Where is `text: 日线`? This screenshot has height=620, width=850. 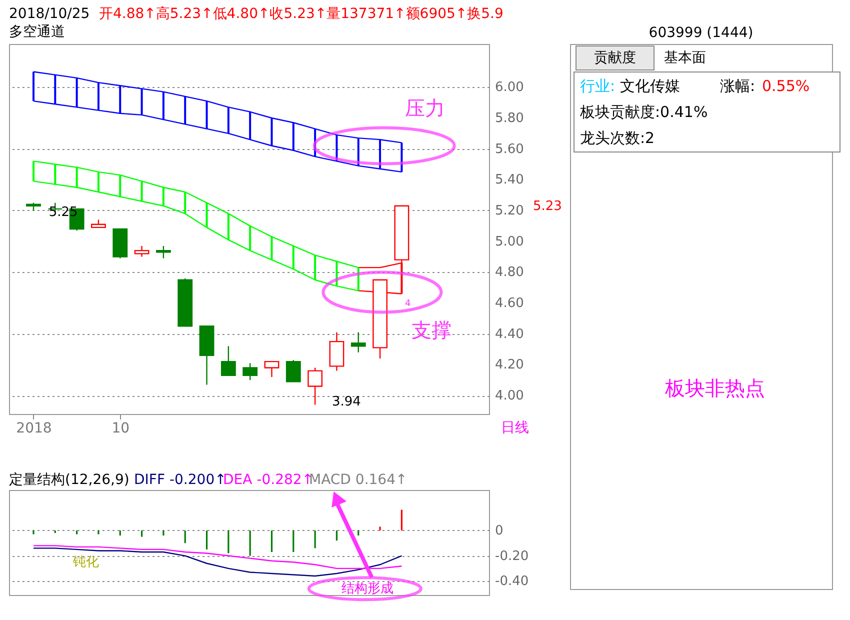 text: 日线 is located at coordinates (515, 428).